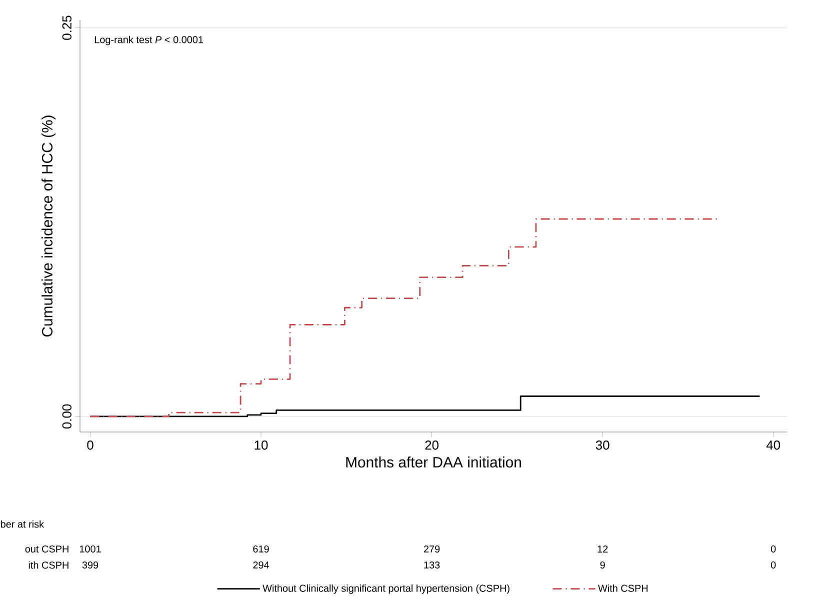 The height and width of the screenshot is (604, 813). I want to click on text: 12, so click(603, 549).